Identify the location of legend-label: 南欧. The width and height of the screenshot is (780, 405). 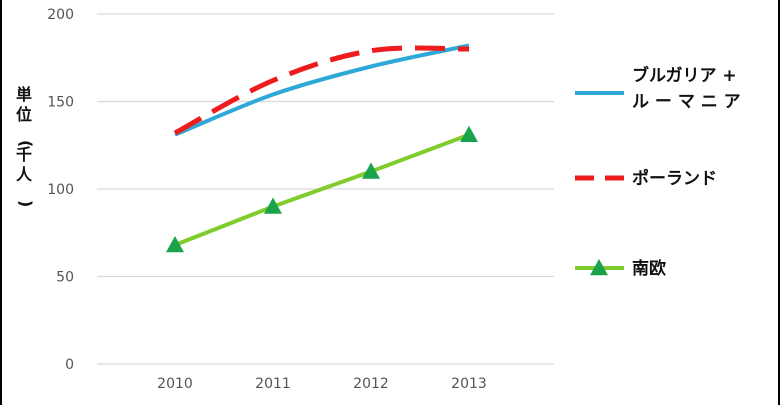
(649, 268).